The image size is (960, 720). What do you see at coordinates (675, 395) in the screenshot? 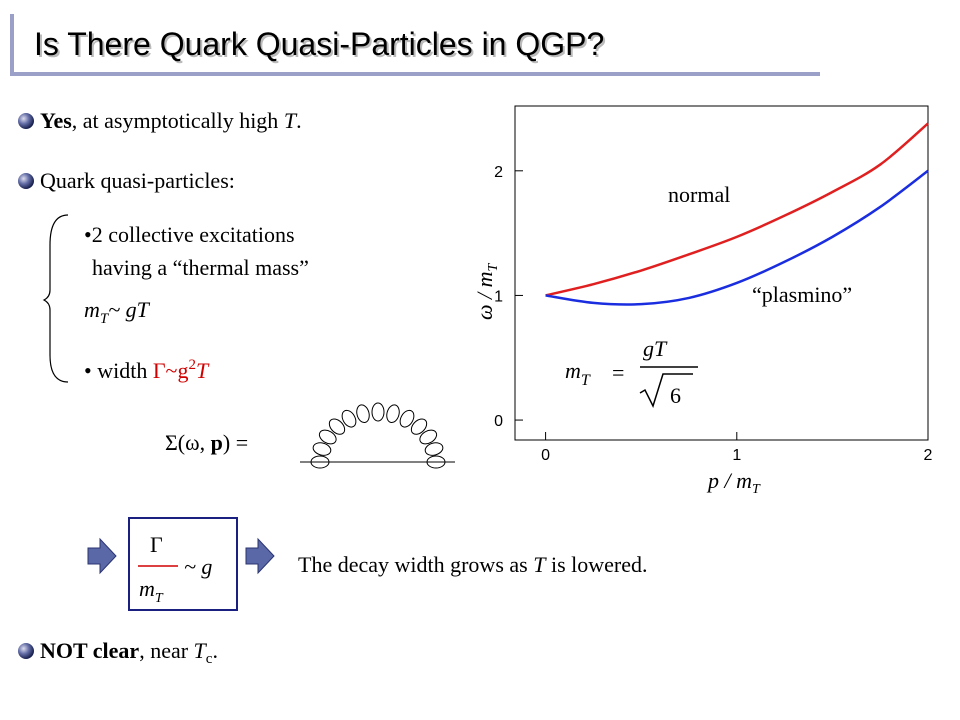
I see `formula: 6` at bounding box center [675, 395].